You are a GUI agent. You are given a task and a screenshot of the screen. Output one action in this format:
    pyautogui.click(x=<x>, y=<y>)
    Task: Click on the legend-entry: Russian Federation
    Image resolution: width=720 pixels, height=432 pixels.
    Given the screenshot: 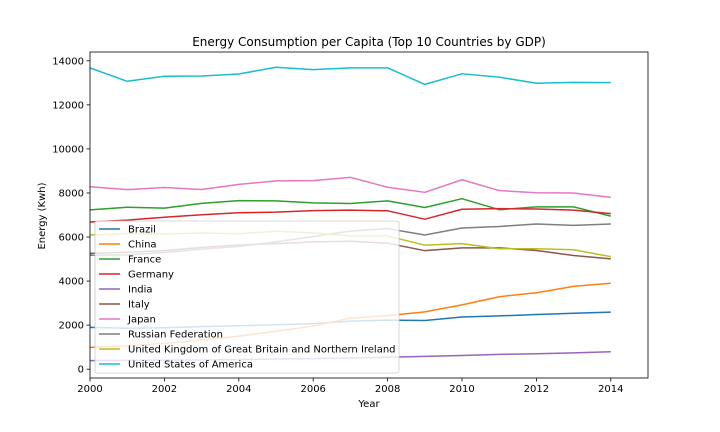 What is the action you would take?
    pyautogui.click(x=175, y=335)
    